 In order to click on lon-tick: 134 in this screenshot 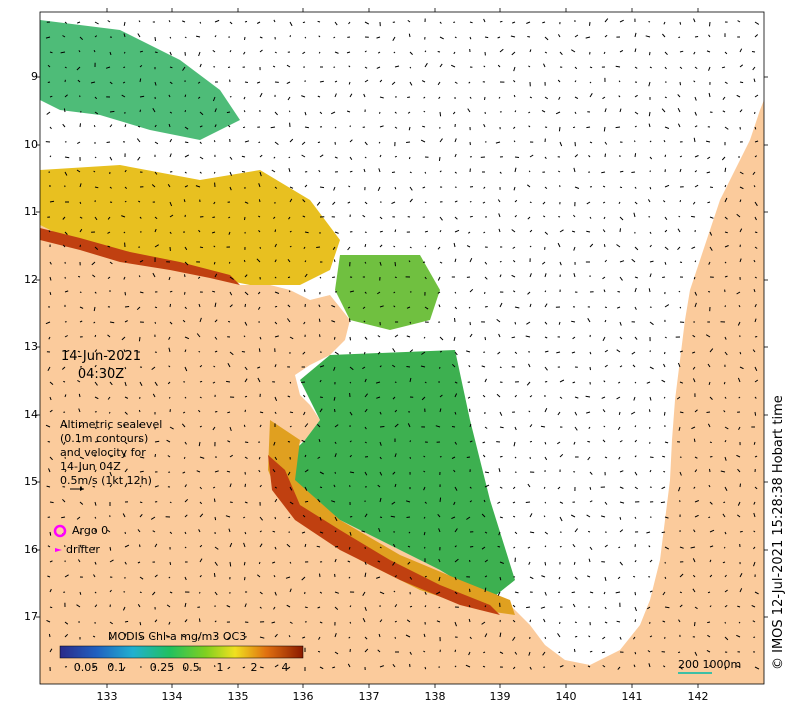, I will do `click(172, 696)`.